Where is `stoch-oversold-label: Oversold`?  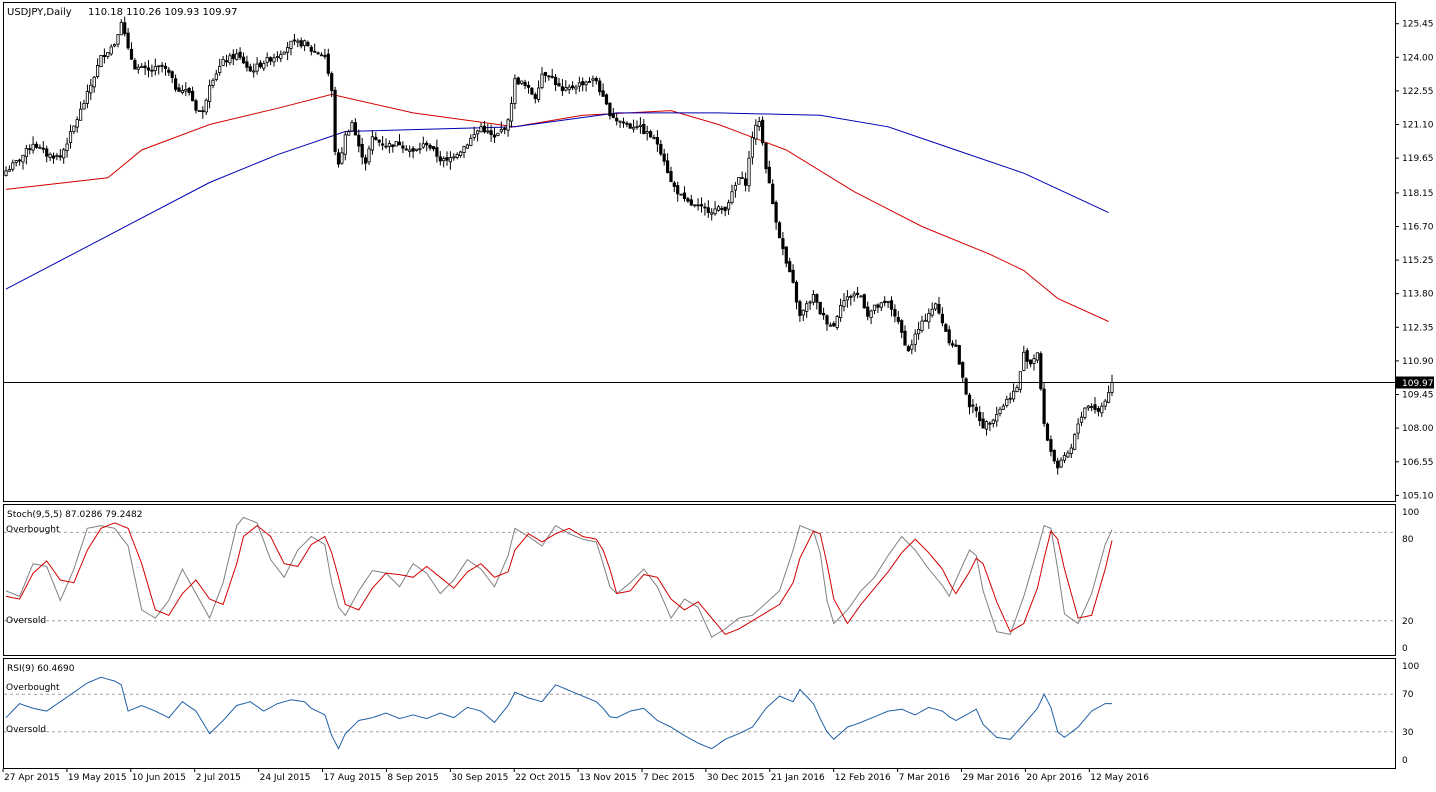
stoch-oversold-label: Oversold is located at coordinates (26, 621).